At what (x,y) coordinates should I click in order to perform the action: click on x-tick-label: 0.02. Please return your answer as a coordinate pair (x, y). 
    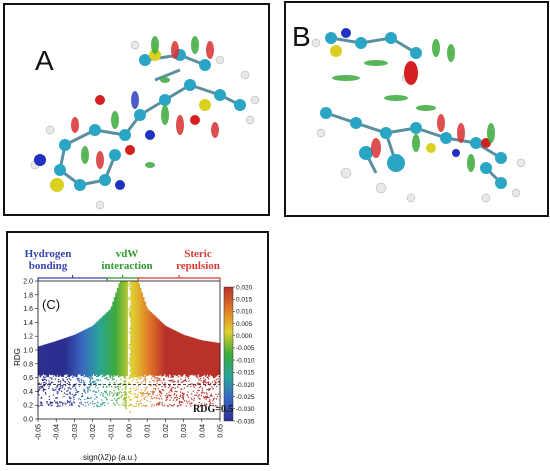
    Looking at the image, I should click on (166, 431).